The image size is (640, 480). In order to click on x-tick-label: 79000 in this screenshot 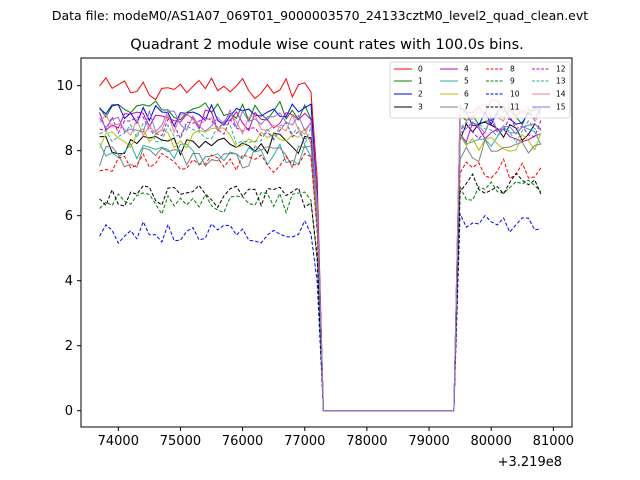, I will do `click(428, 441)`.